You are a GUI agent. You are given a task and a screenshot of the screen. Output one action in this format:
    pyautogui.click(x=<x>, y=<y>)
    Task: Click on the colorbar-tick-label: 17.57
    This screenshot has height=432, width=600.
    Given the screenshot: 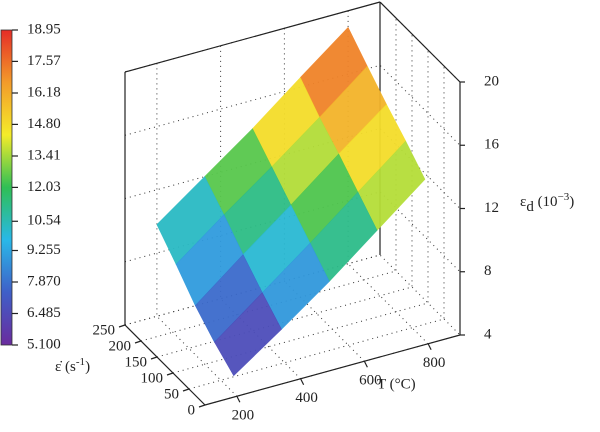 What is the action you would take?
    pyautogui.click(x=44, y=61)
    